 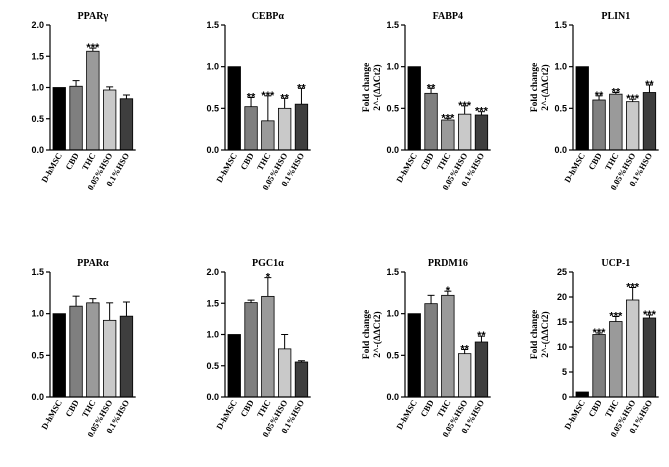 I want to click on panel-title: UCP-1, so click(x=615, y=263).